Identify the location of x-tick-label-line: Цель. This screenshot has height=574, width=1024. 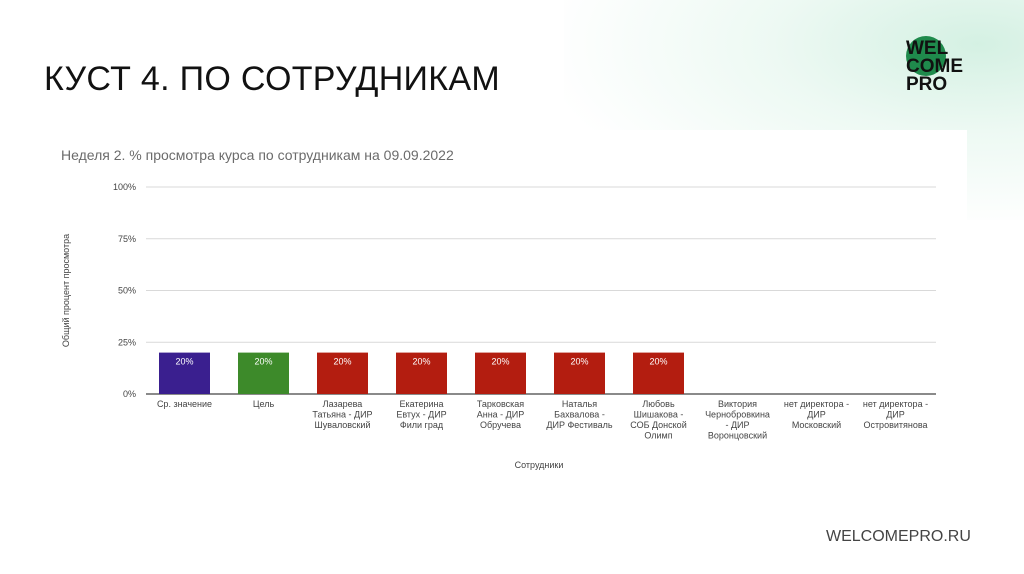
(264, 404).